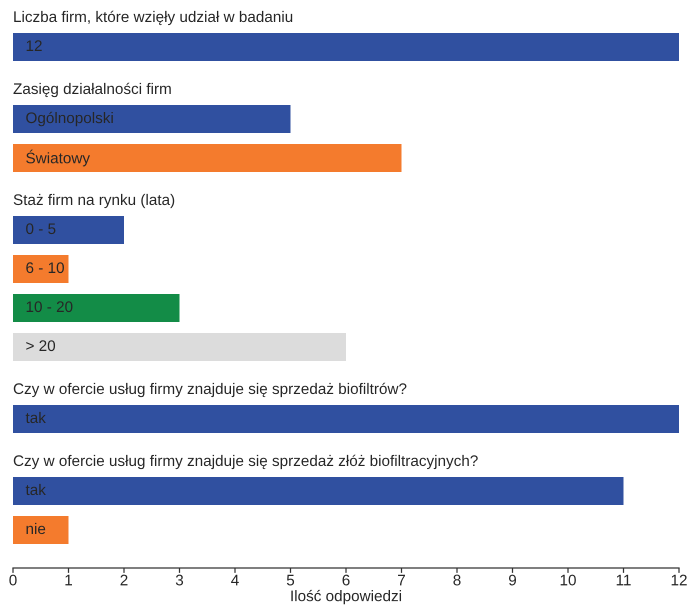  Describe the element at coordinates (346, 580) in the screenshot. I see `x-tick-label: 6` at that location.